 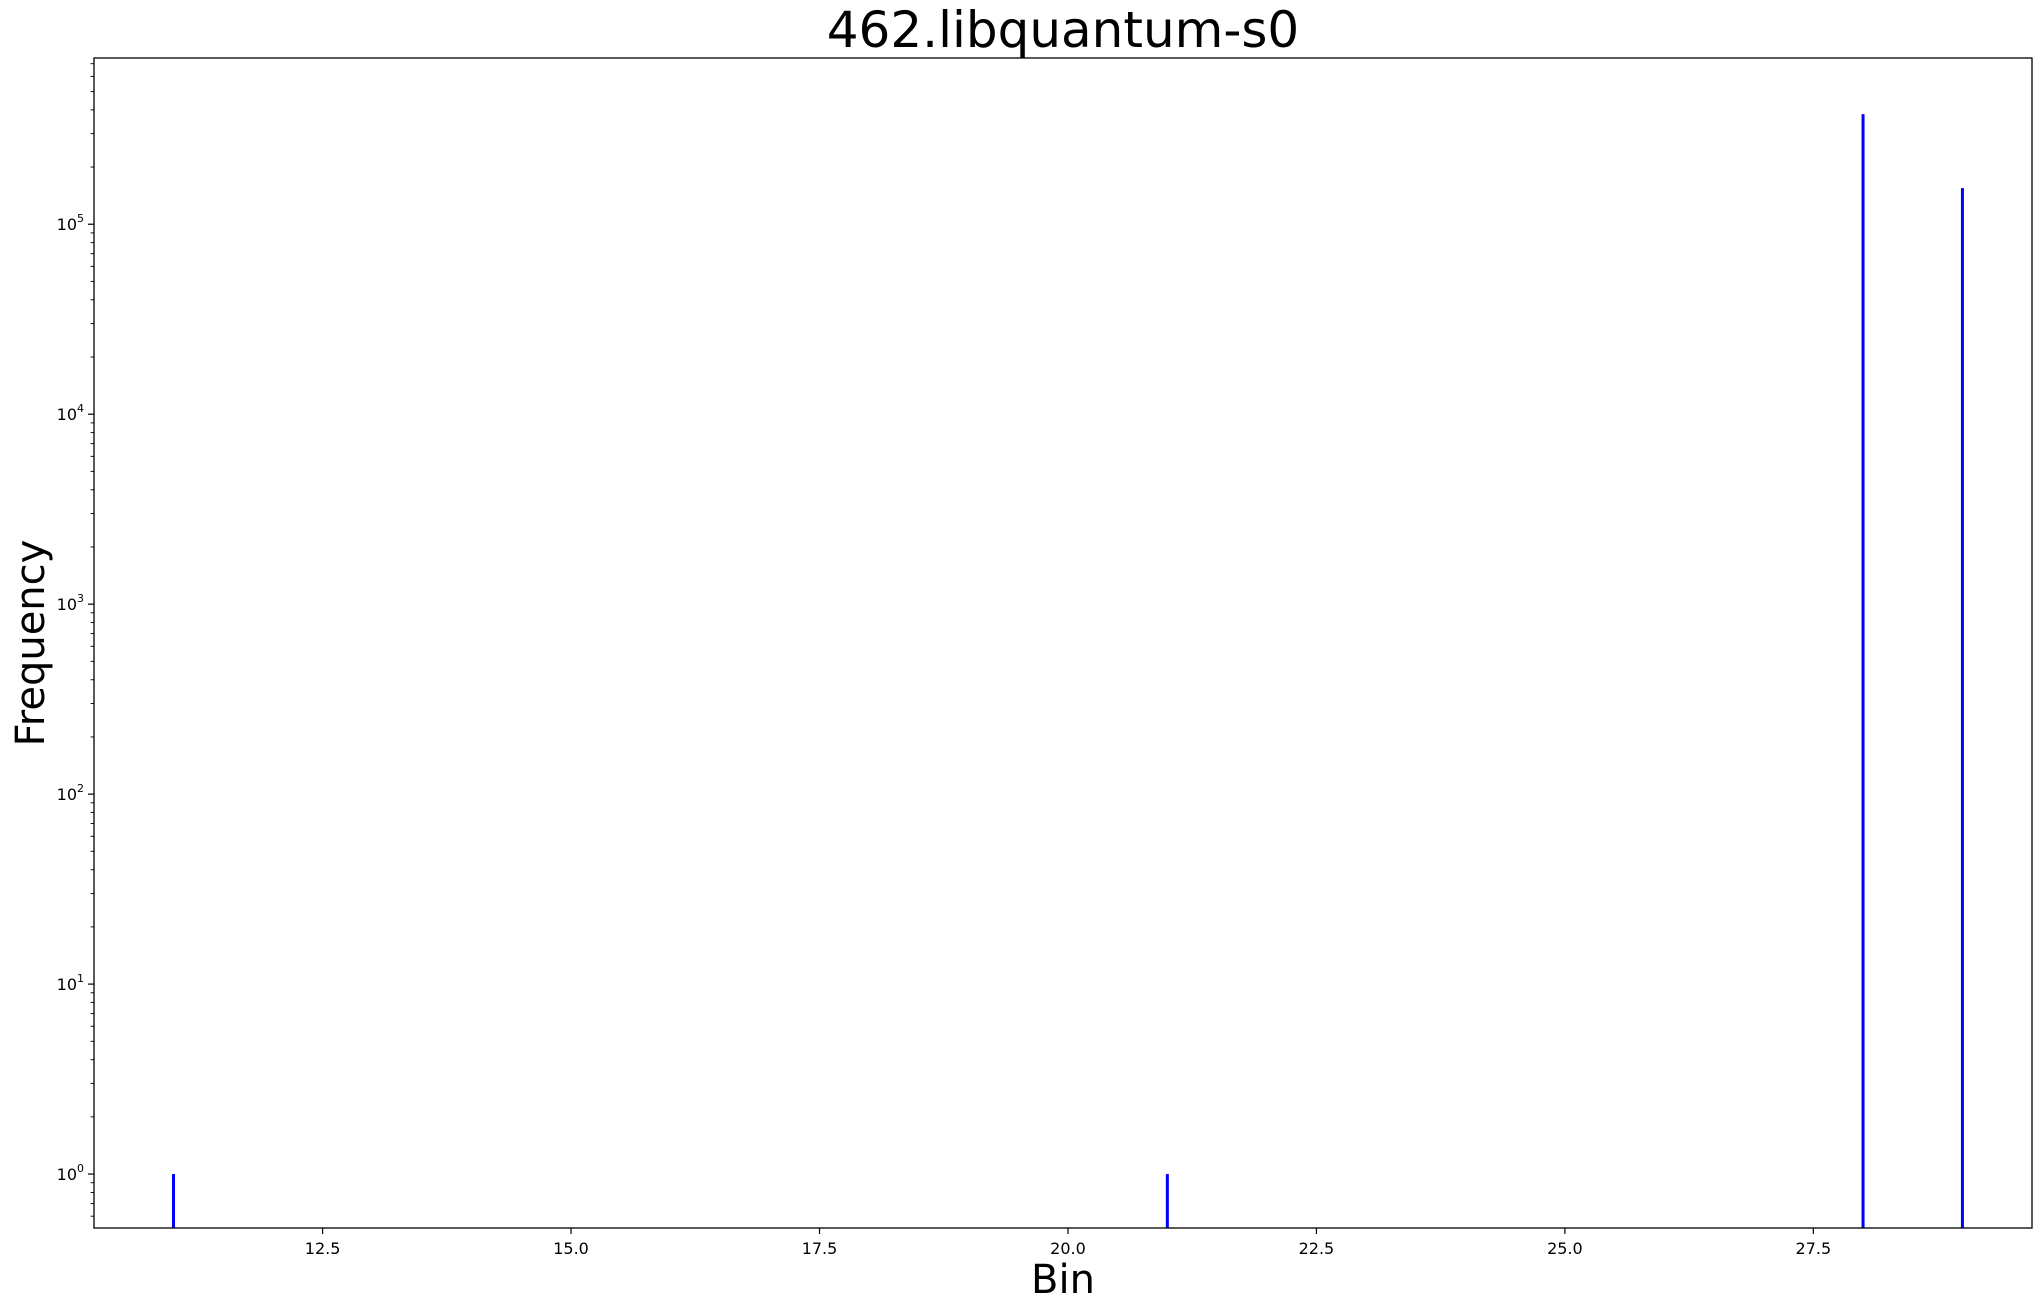 What do you see at coordinates (1063, 30) in the screenshot?
I see `chart-title: 462.libquantum-s0` at bounding box center [1063, 30].